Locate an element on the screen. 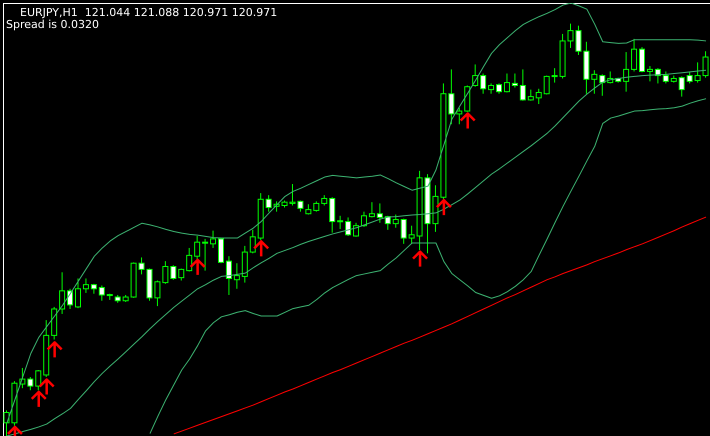 The width and height of the screenshot is (710, 436). chart-subtitle: Spread is 0.0320 is located at coordinates (53, 24).